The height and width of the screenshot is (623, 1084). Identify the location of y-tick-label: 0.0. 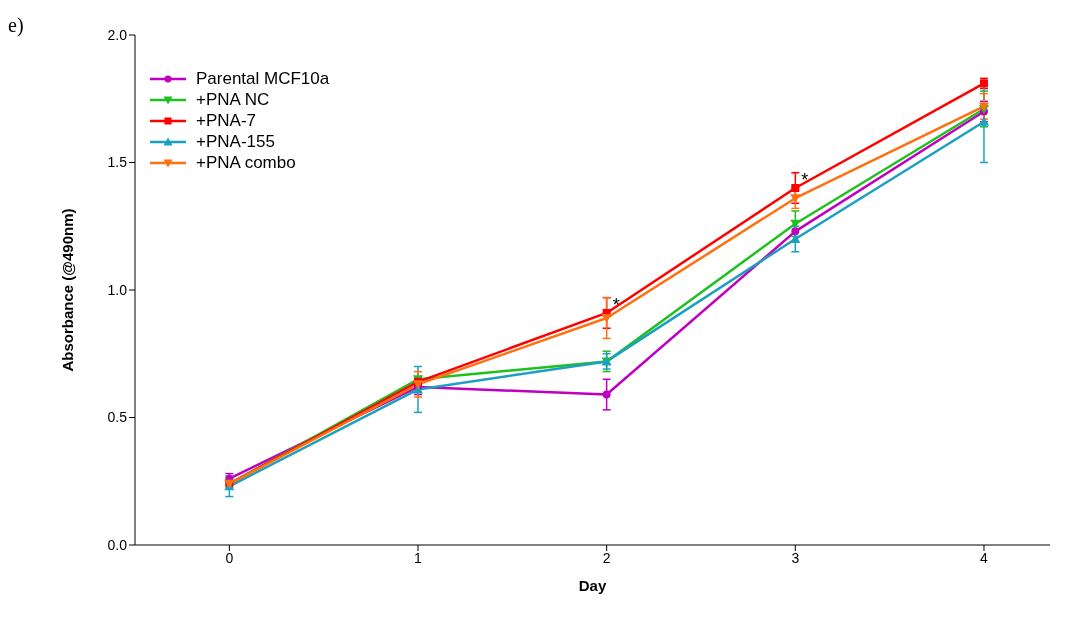
(117, 544).